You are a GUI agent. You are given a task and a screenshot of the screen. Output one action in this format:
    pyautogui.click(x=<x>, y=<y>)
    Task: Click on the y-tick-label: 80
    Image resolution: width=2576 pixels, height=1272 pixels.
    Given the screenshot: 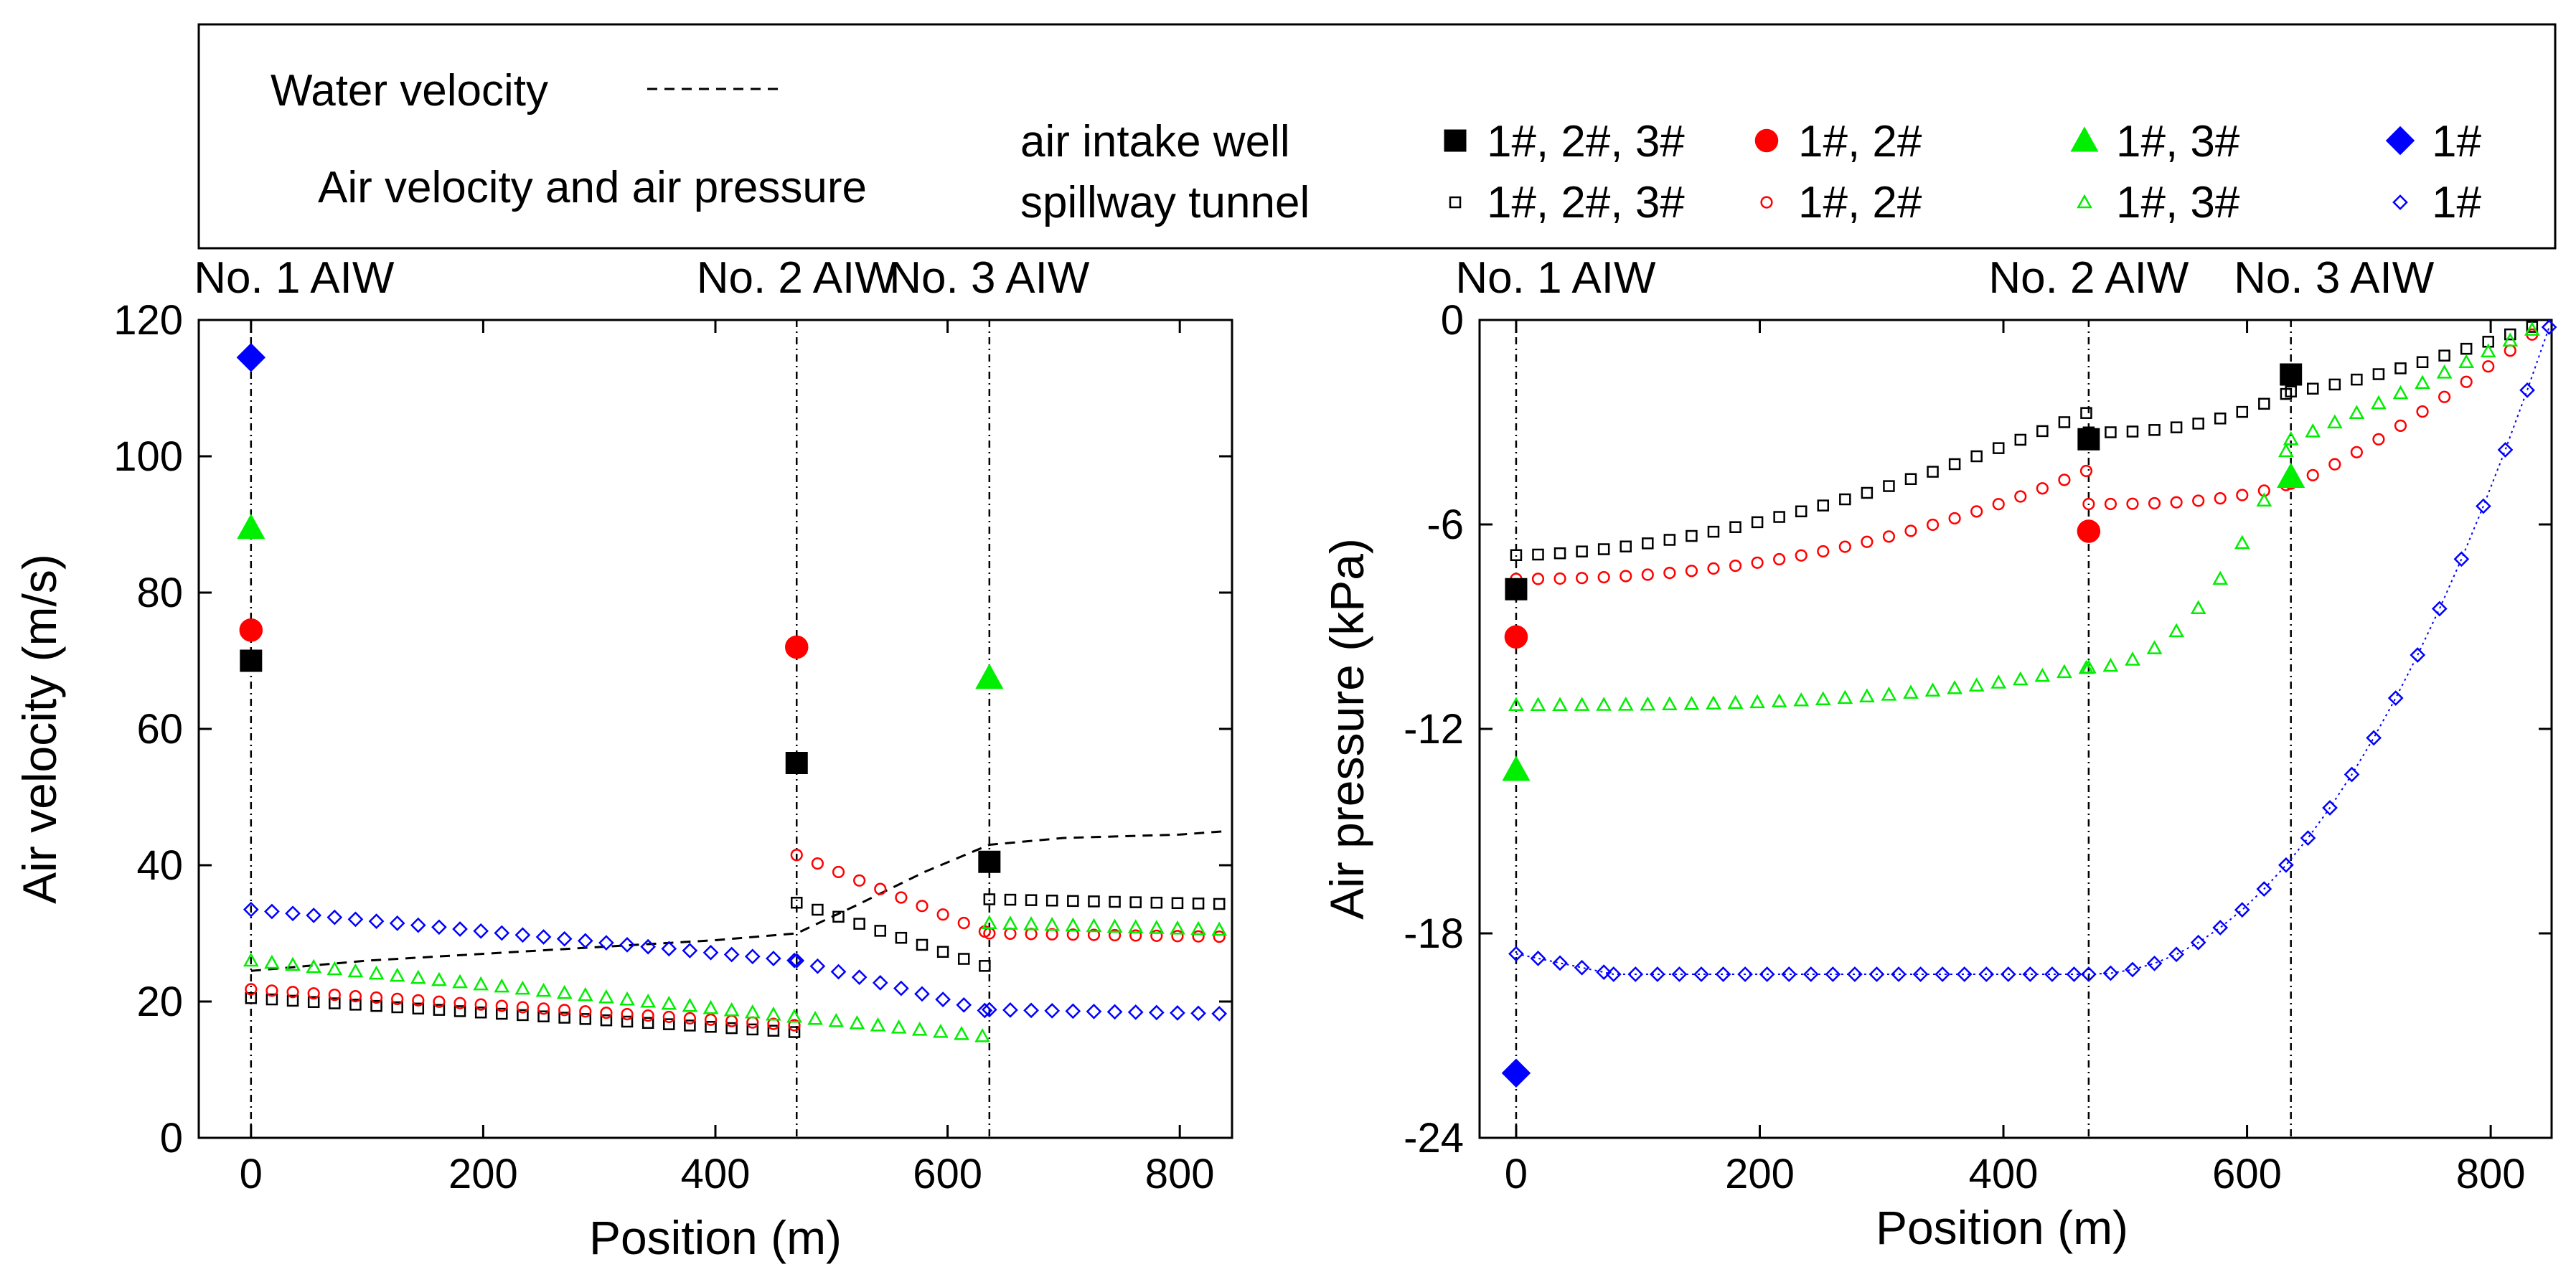 What is the action you would take?
    pyautogui.click(x=159, y=593)
    